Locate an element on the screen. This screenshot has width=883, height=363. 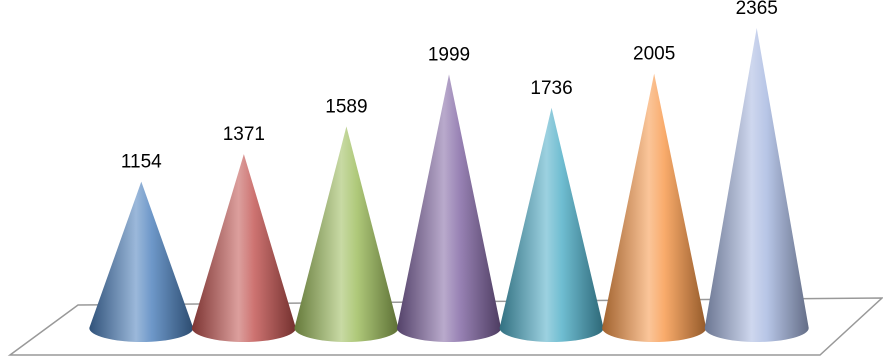
value-label: 2005 is located at coordinates (654, 54).